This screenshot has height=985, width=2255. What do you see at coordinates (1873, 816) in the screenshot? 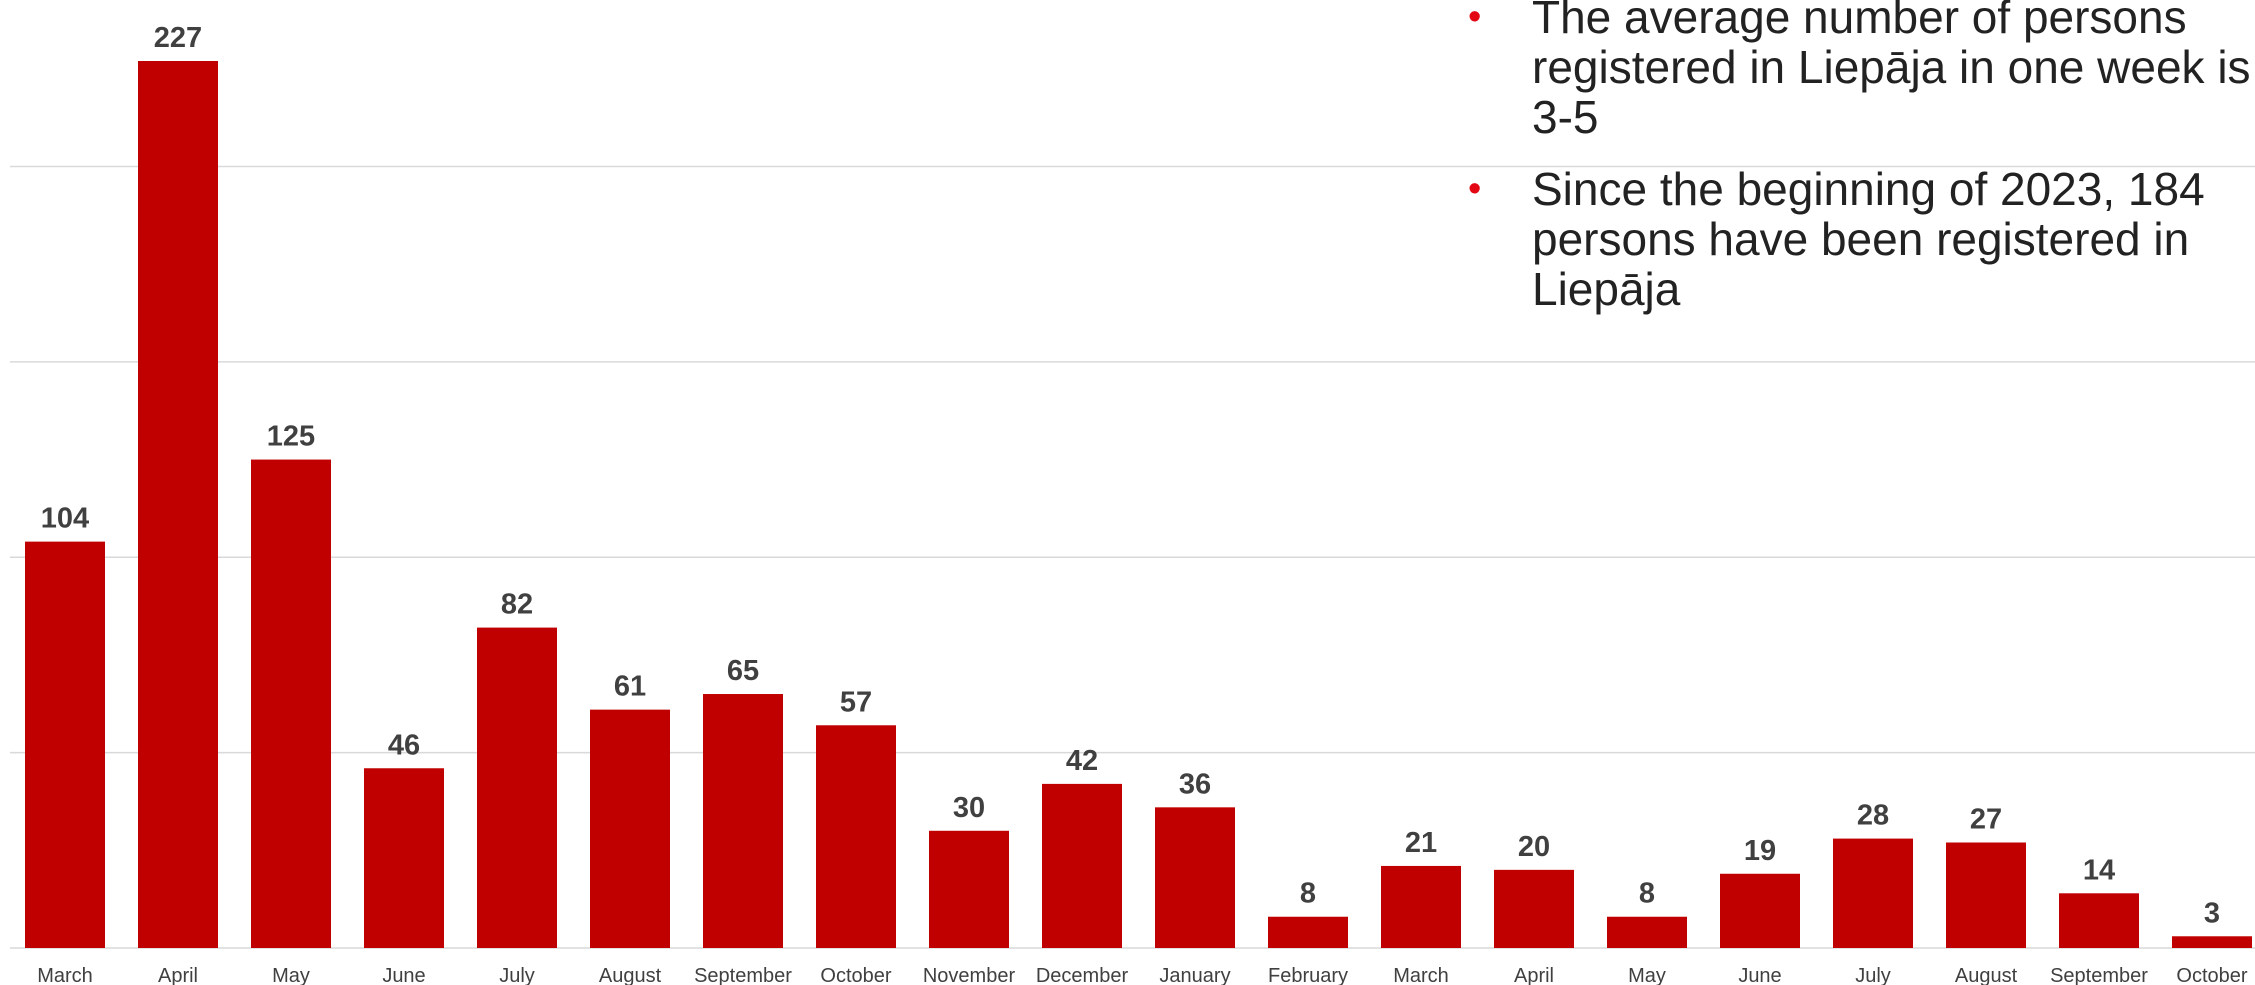
I see `data-label: 28` at bounding box center [1873, 816].